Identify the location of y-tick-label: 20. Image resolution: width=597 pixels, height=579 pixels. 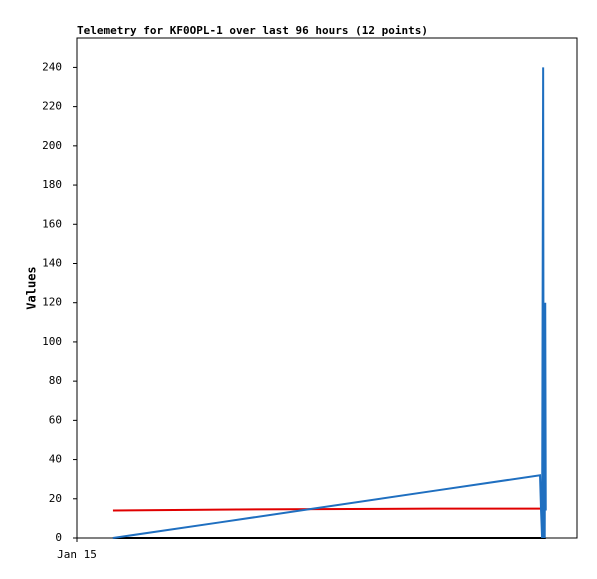
(55, 498).